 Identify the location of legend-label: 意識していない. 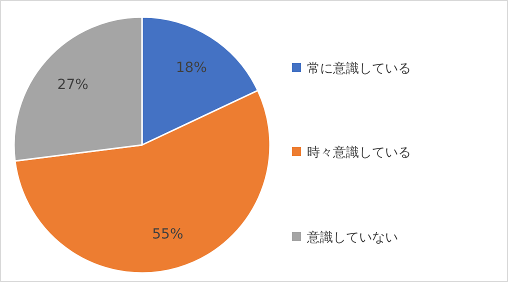
(352, 238).